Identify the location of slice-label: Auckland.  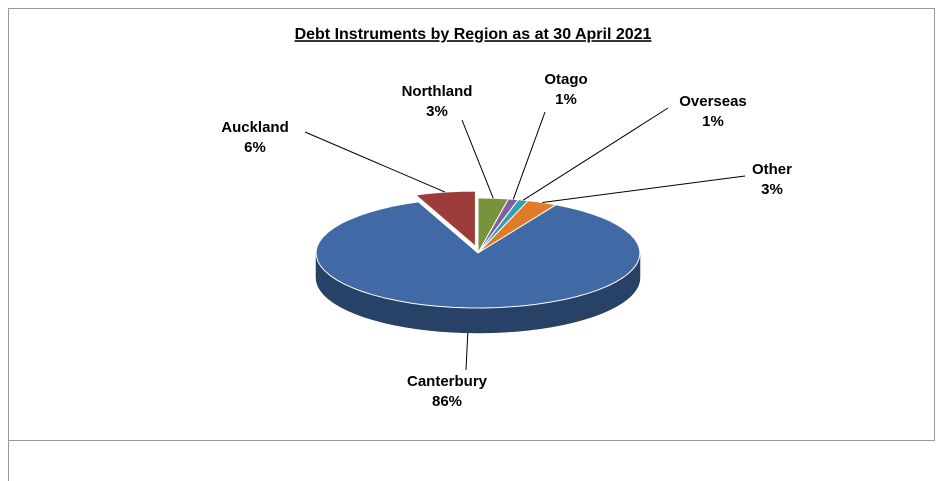
(255, 127).